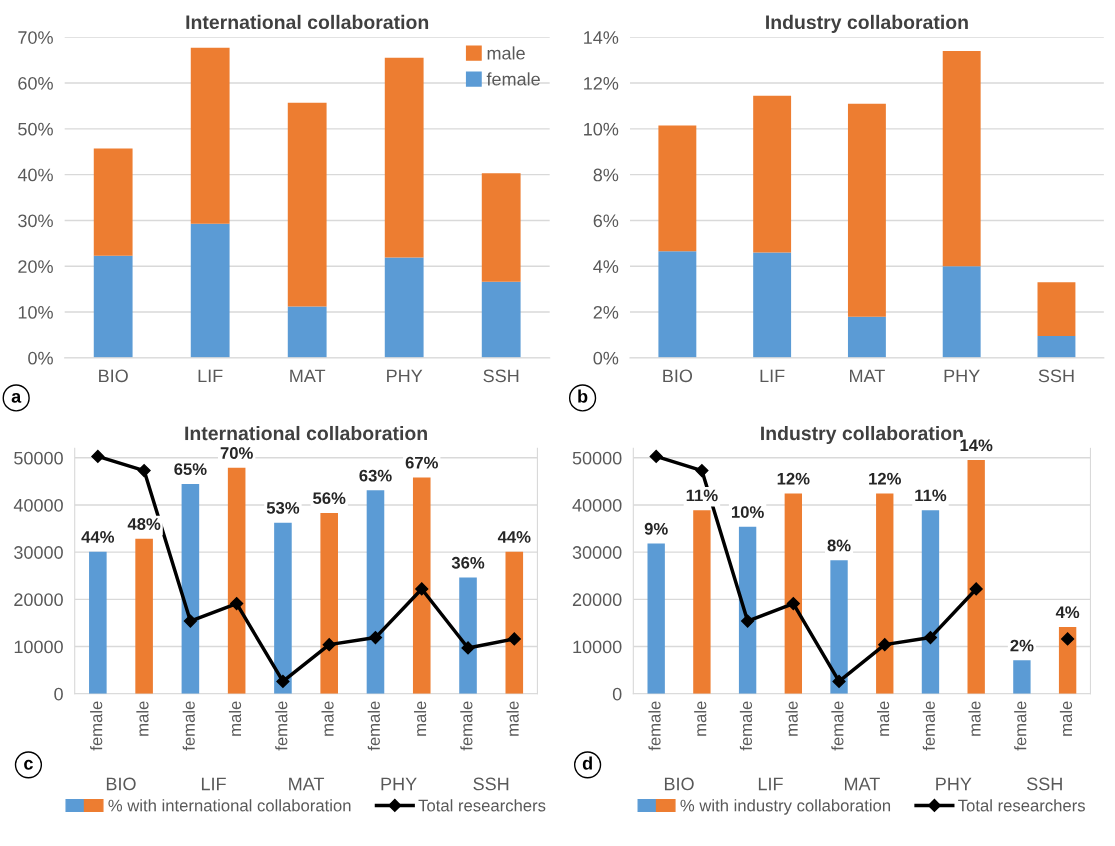 The image size is (1115, 846). Describe the element at coordinates (606, 266) in the screenshot. I see `y-tick-label: 4%` at that location.